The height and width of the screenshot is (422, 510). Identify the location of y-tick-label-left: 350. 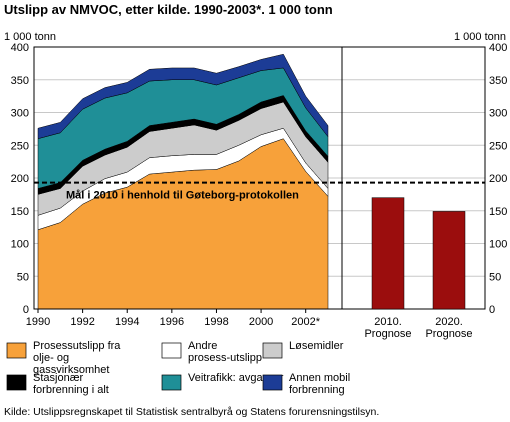
(20, 81).